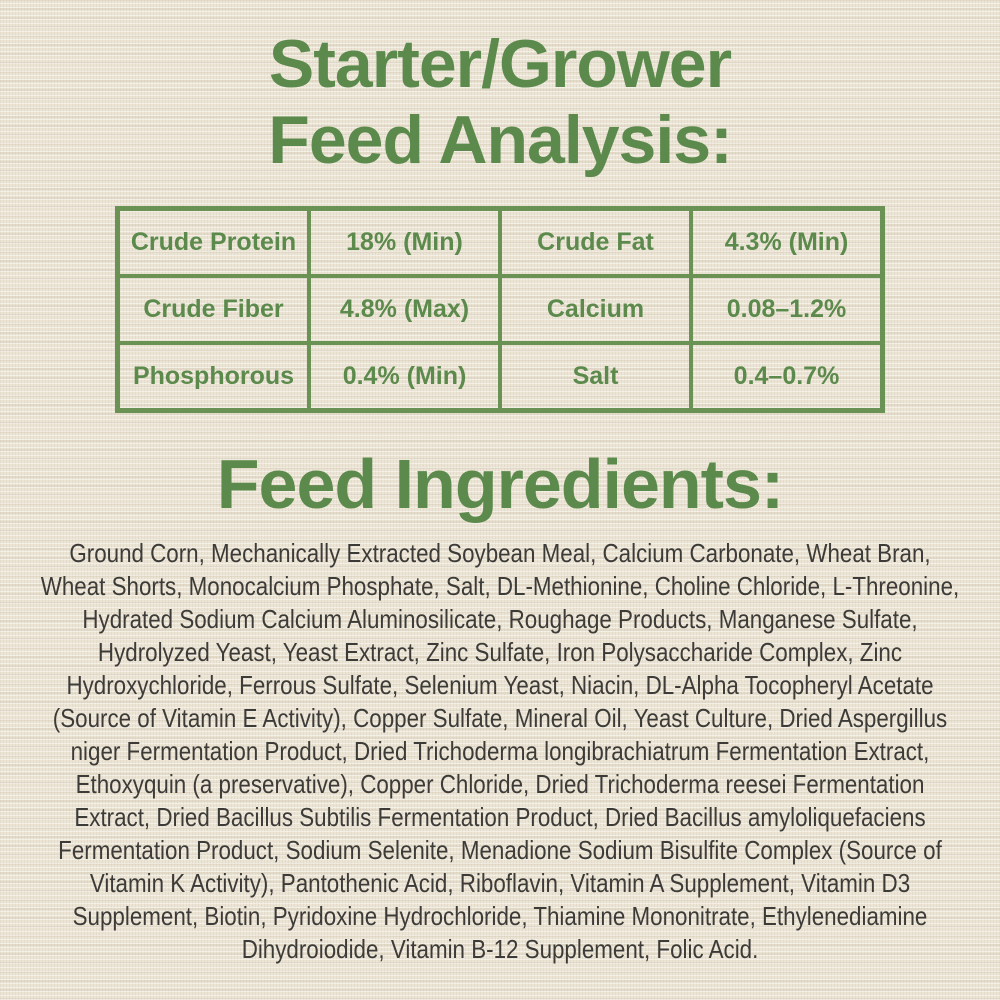  What do you see at coordinates (213, 376) in the screenshot?
I see `analysis-label: Phosphorous` at bounding box center [213, 376].